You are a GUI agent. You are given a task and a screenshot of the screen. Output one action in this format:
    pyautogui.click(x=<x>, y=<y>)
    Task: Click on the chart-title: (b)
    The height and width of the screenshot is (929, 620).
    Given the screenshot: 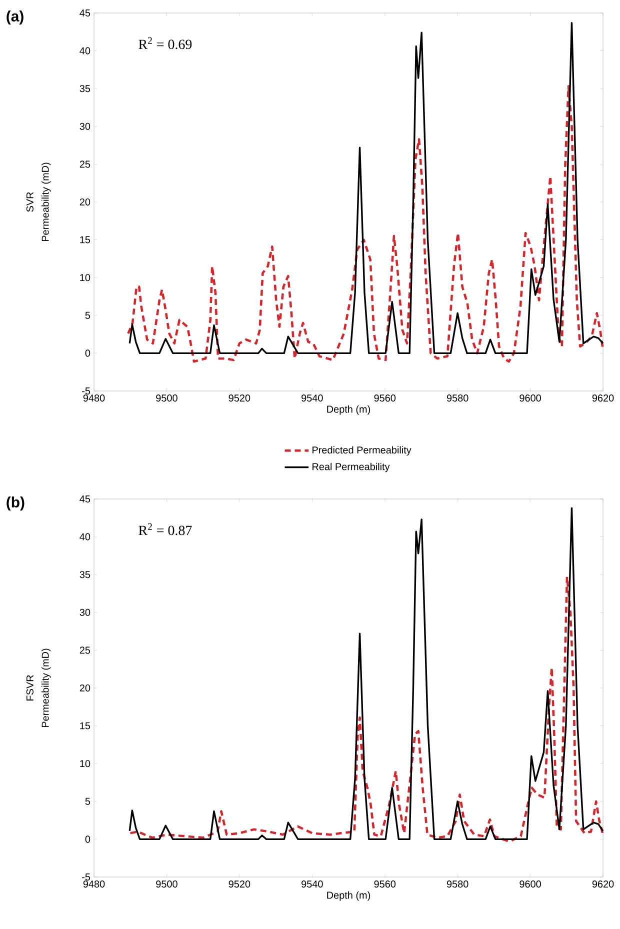 What is the action you would take?
    pyautogui.click(x=15, y=503)
    